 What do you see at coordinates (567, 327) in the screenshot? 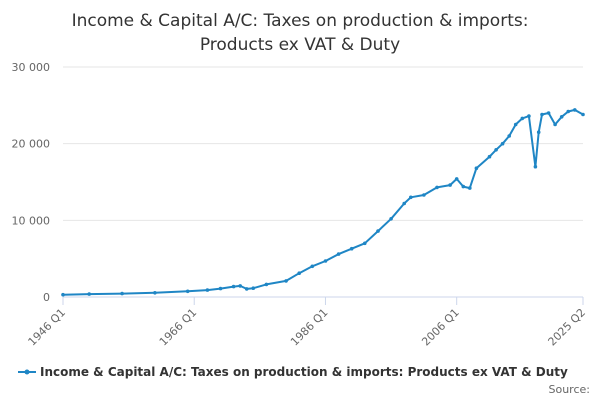
I see `x-tick-label: 2025 Q2` at bounding box center [567, 327].